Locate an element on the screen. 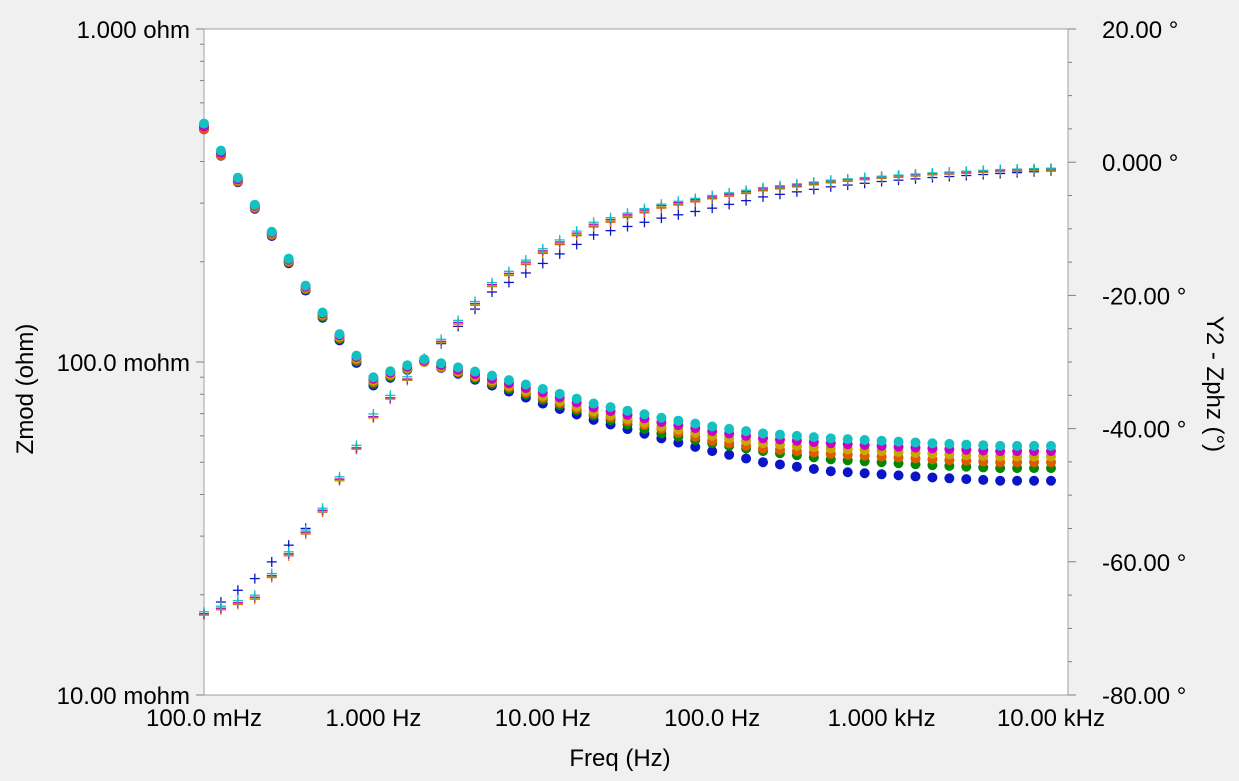 Image resolution: width=1239 pixels, height=781 pixels. y2-tick-label: -80.00 ° is located at coordinates (1144, 696).